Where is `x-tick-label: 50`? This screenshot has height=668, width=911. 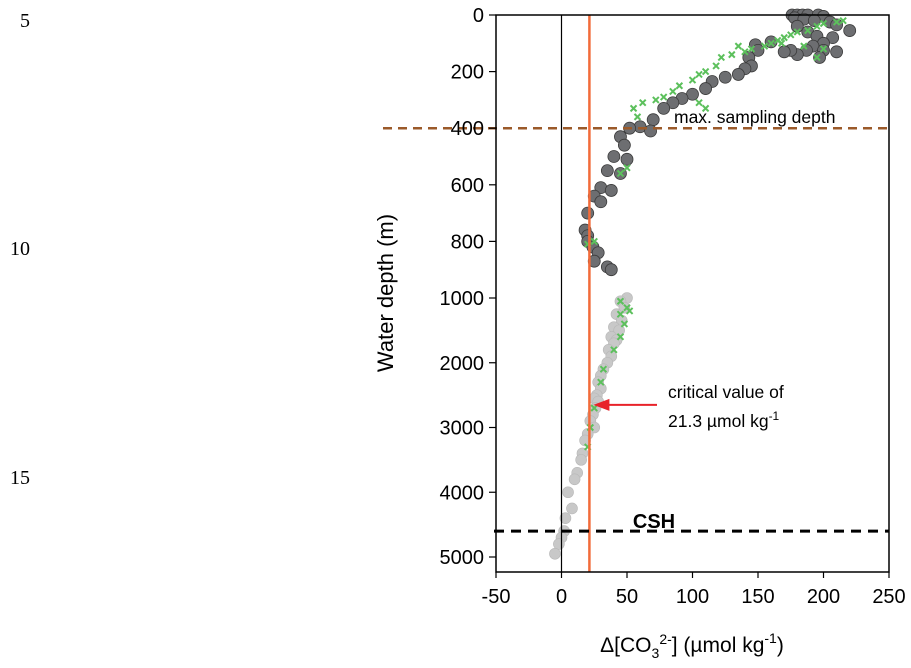 x-tick-label: 50 is located at coordinates (627, 597).